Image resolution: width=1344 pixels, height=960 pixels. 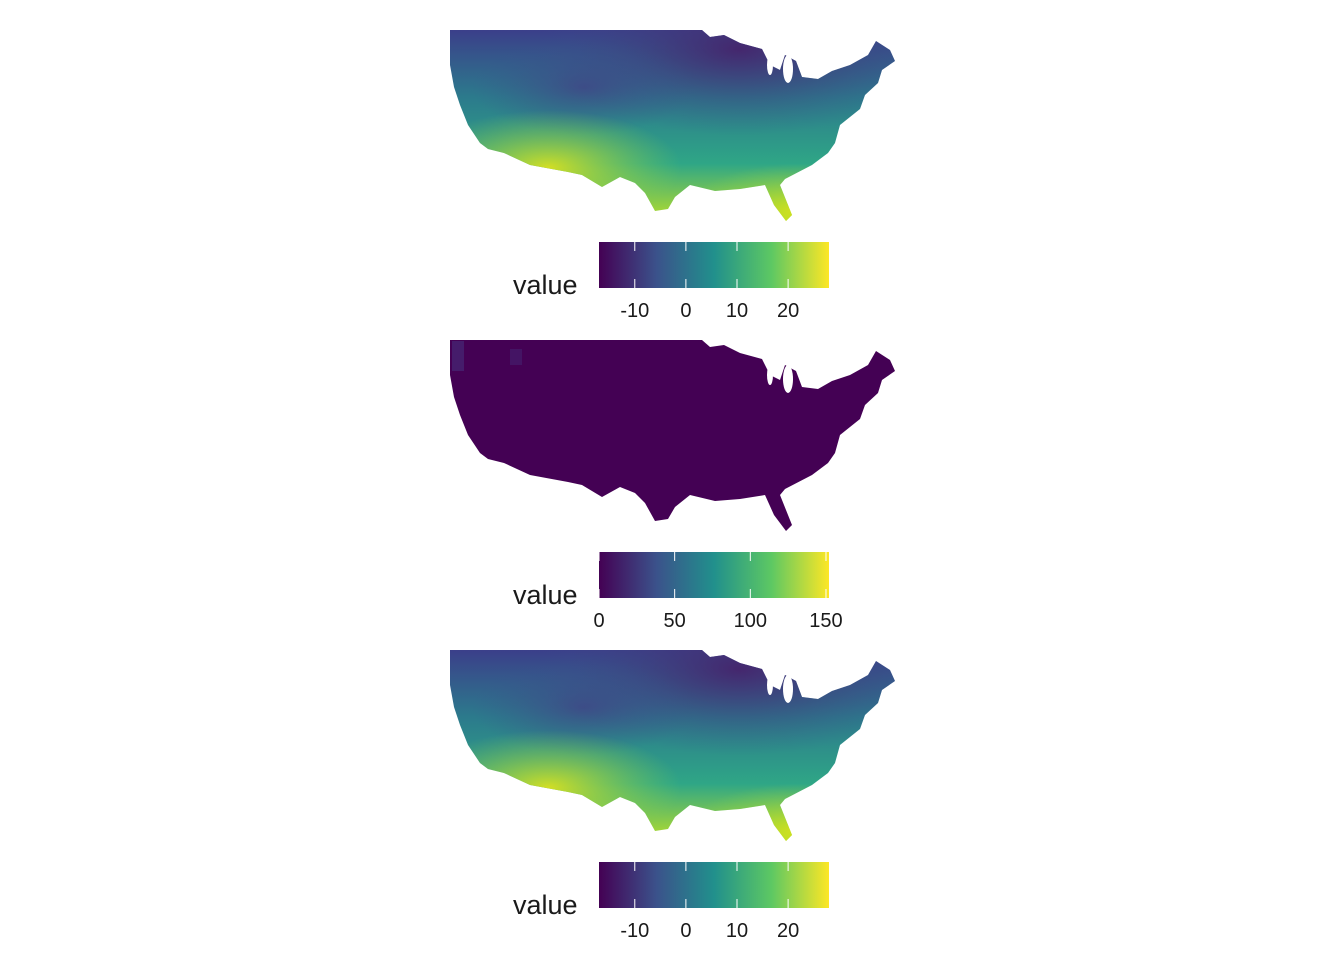 What do you see at coordinates (674, 621) in the screenshot?
I see `colorbar-tick-label: 50` at bounding box center [674, 621].